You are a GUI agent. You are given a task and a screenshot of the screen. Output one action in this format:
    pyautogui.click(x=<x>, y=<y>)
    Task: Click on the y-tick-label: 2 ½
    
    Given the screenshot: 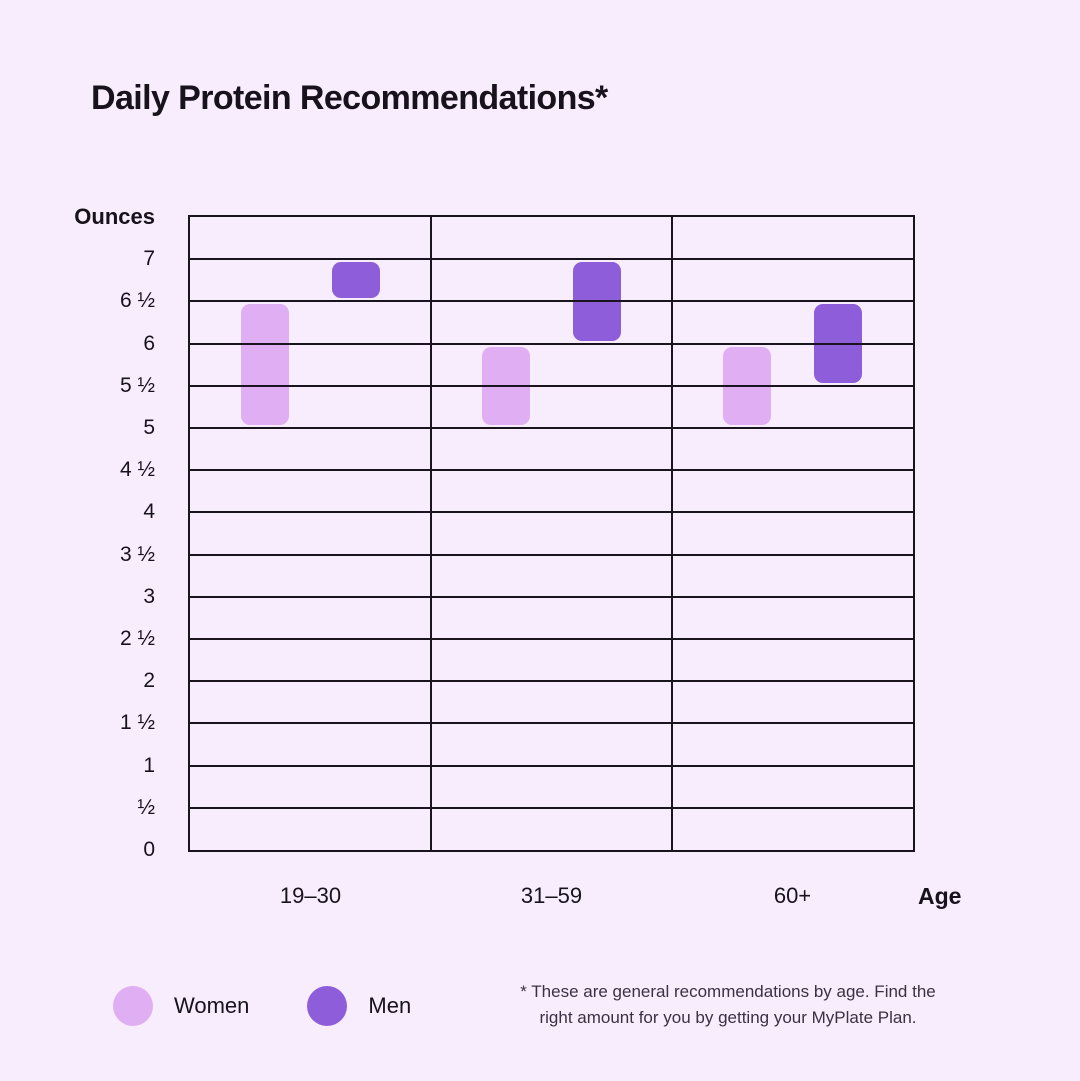 What is the action you would take?
    pyautogui.click(x=137, y=638)
    